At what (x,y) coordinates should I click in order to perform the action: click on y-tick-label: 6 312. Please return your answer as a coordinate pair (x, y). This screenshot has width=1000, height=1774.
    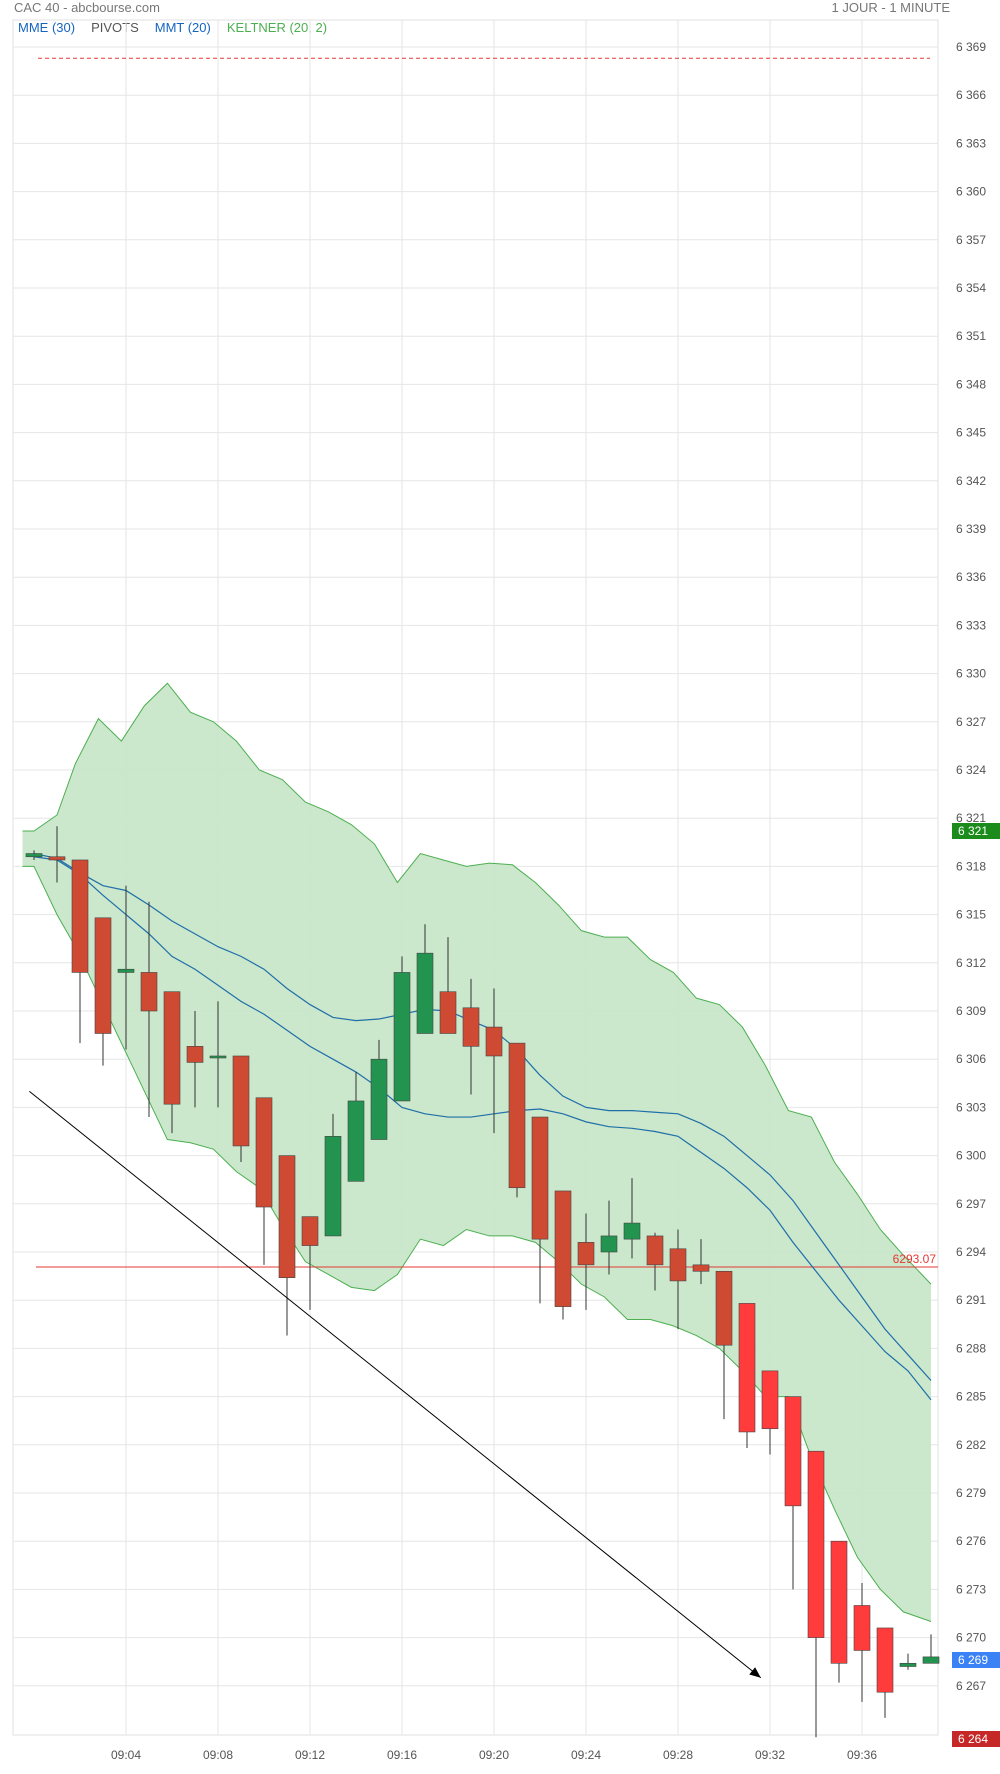
    Looking at the image, I should click on (971, 963).